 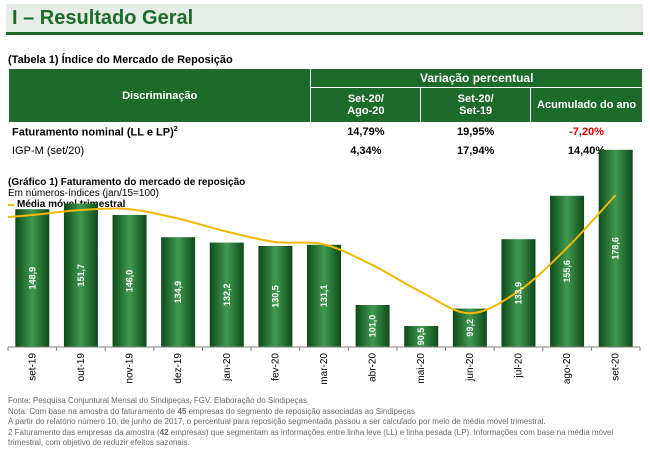 I want to click on bar-value-label: 134,9, so click(x=178, y=292).